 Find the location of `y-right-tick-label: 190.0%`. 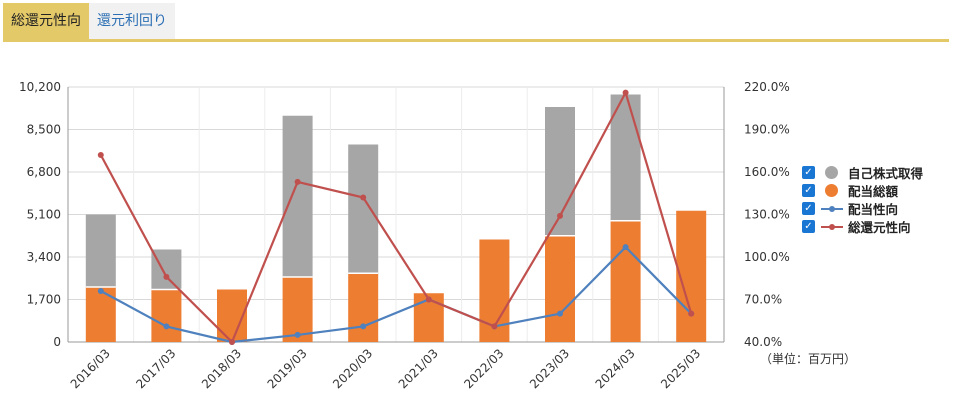

y-right-tick-label: 190.0% is located at coordinates (767, 130).